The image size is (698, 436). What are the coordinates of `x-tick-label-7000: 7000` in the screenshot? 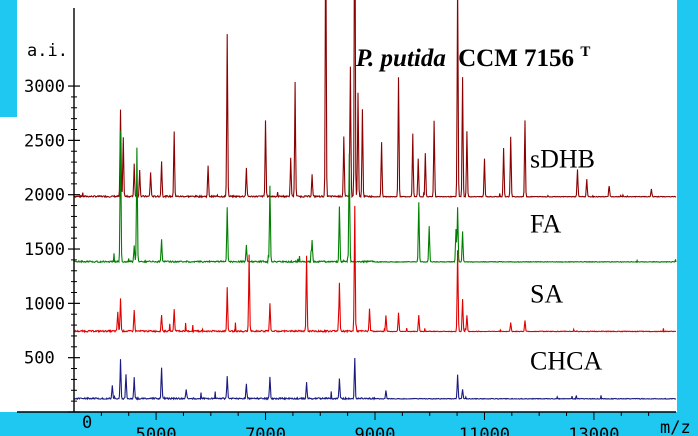 It's located at (265, 430).